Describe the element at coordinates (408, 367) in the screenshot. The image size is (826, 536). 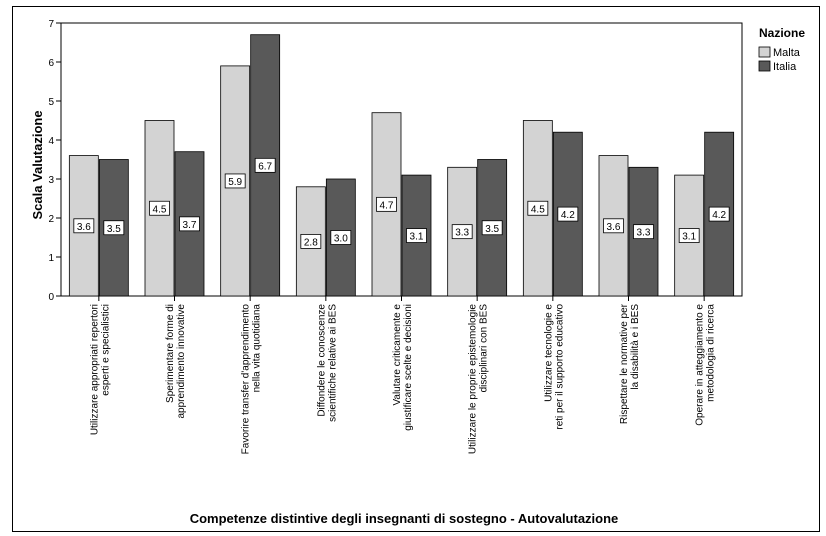
I see `x-tick-label: giustificare scelte e decisioni` at that location.